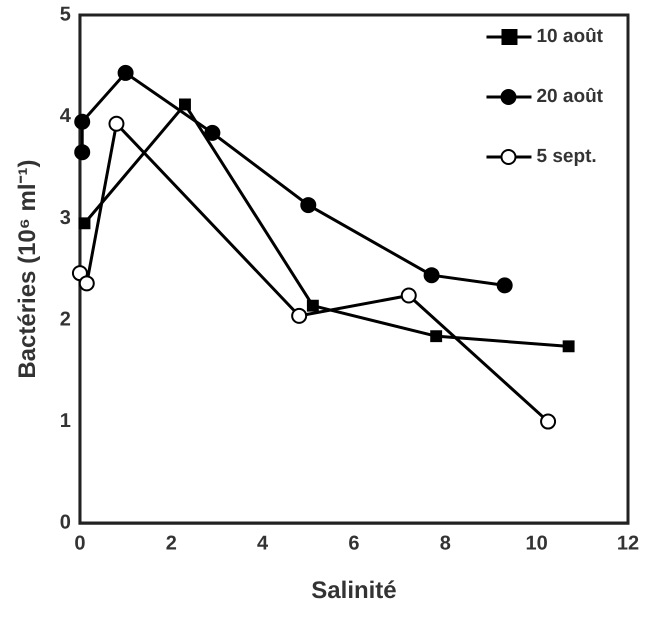 The image size is (652, 620). I want to click on y-tick-label: 5, so click(65, 15).